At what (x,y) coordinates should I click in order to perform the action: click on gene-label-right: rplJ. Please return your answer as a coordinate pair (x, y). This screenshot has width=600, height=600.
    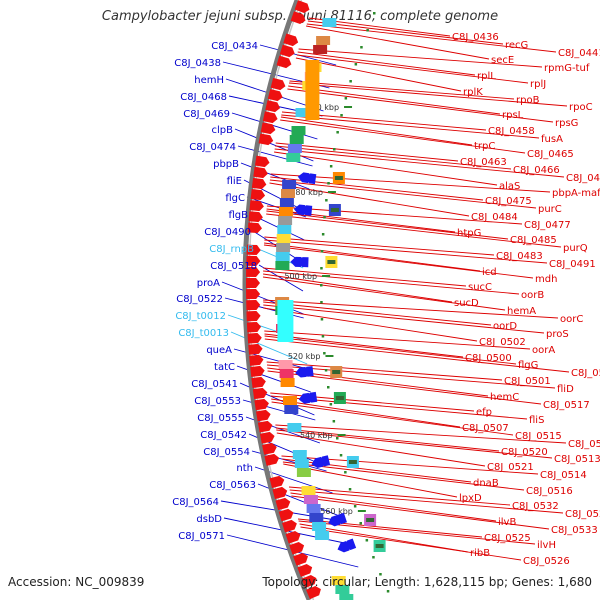
    Looking at the image, I should click on (538, 84).